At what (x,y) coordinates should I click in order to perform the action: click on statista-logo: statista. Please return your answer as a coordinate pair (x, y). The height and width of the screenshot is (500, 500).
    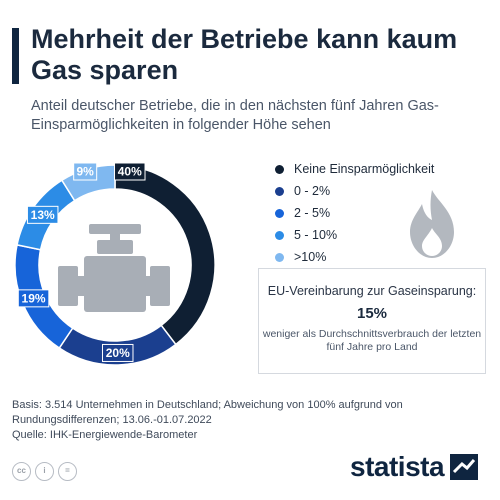
    Looking at the image, I should click on (414, 467).